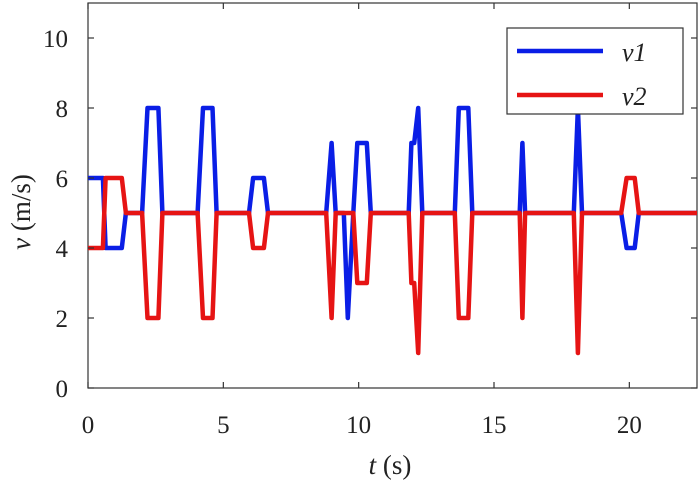 This screenshot has height=486, width=700. What do you see at coordinates (62, 179) in the screenshot?
I see `y-tick-label-6: 6` at bounding box center [62, 179].